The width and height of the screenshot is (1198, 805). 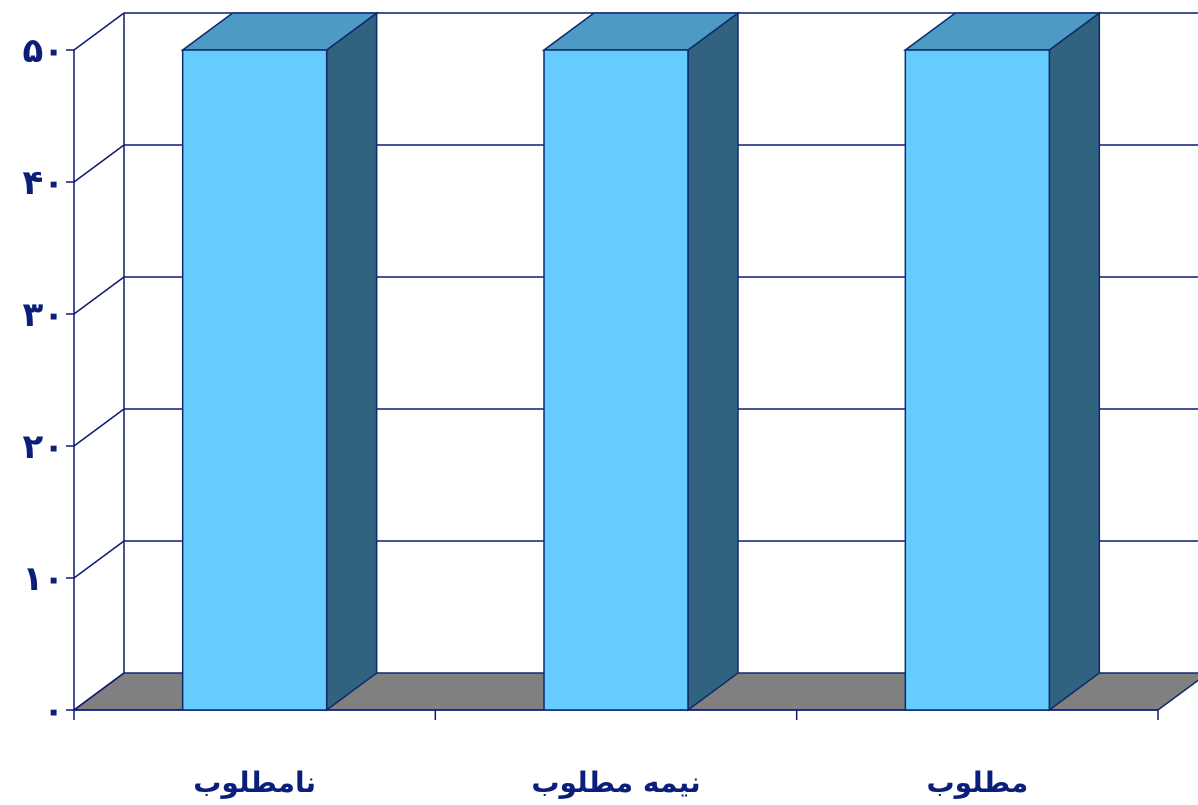 I want to click on y-tick-labels: ٠ ١٠ ٢٠ ٣٠ ۴٠ ۵٠, so click(x=43, y=381).